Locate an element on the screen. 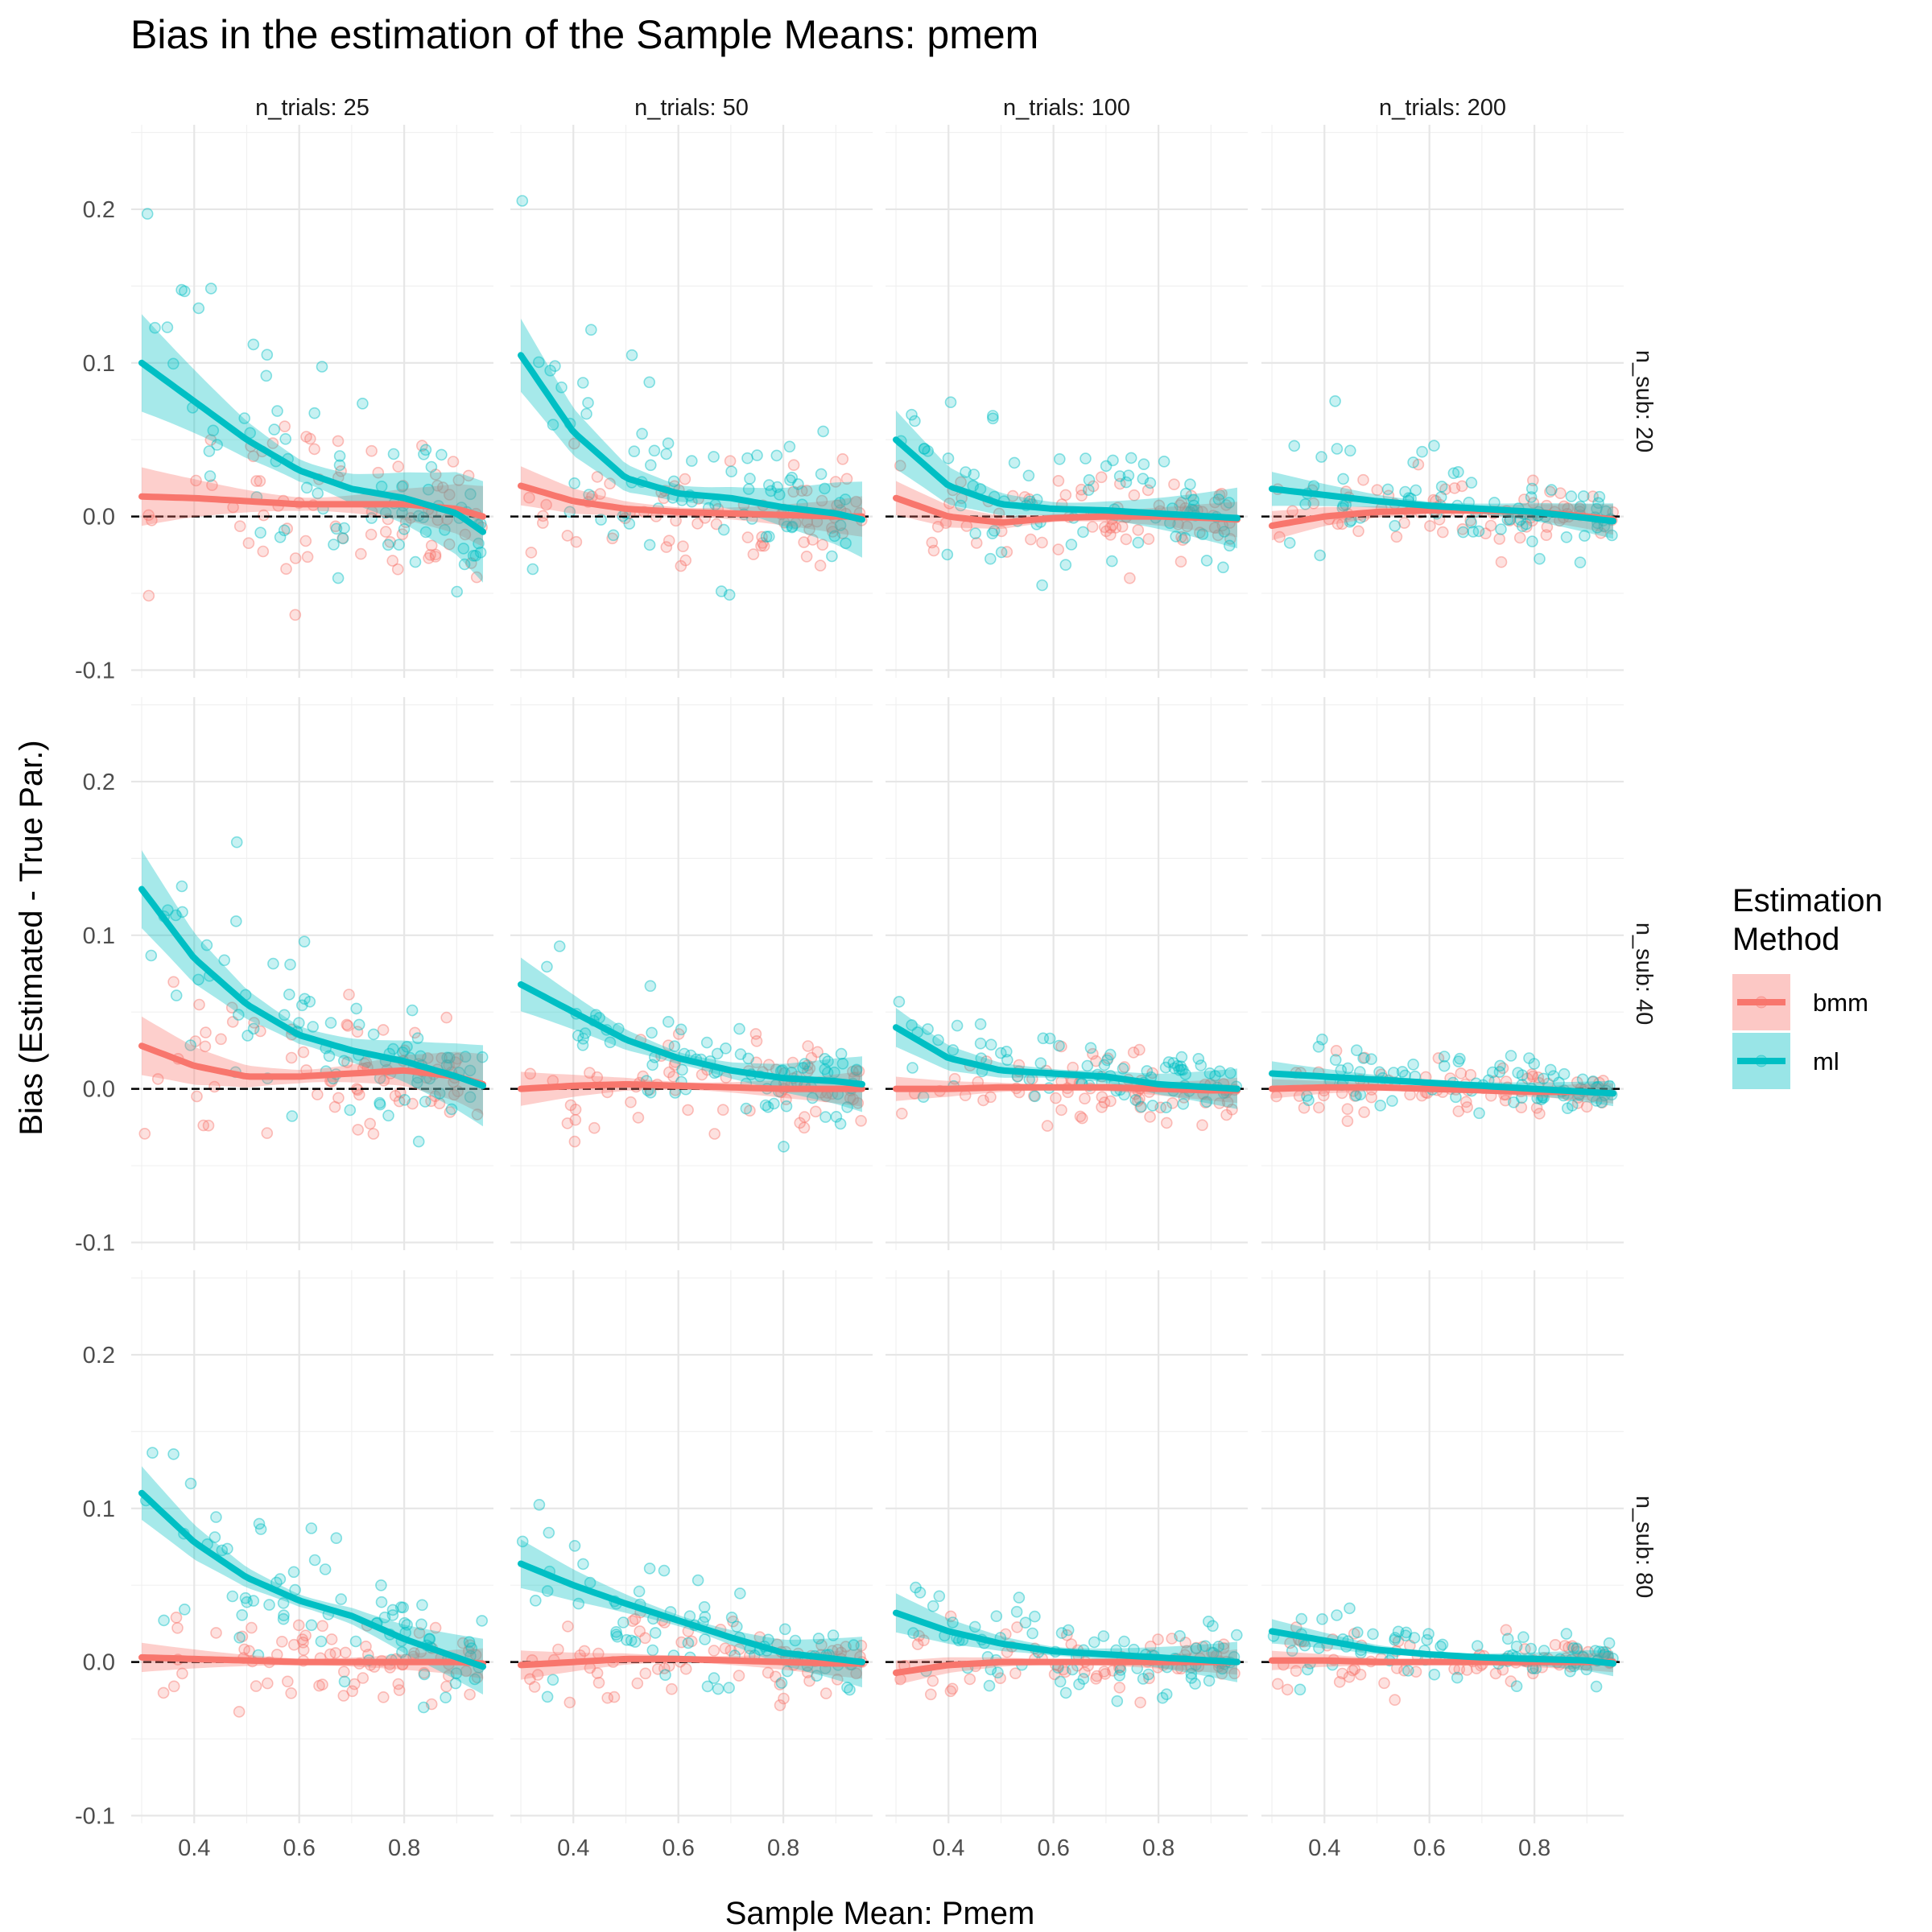 The width and height of the screenshot is (1932, 1932). x-tick-label: 0.4 is located at coordinates (948, 1848).